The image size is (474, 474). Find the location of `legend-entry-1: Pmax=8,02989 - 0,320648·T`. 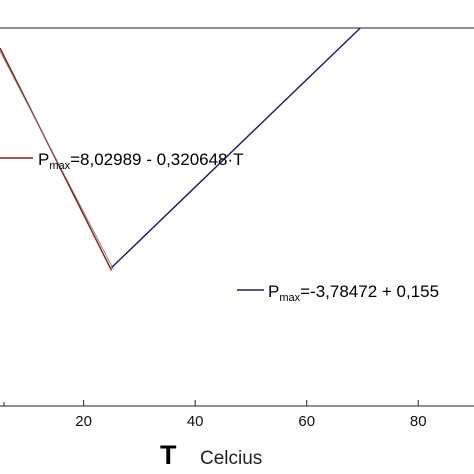

legend-entry-1: Pmax=8,02989 - 0,320648·T is located at coordinates (122, 161).